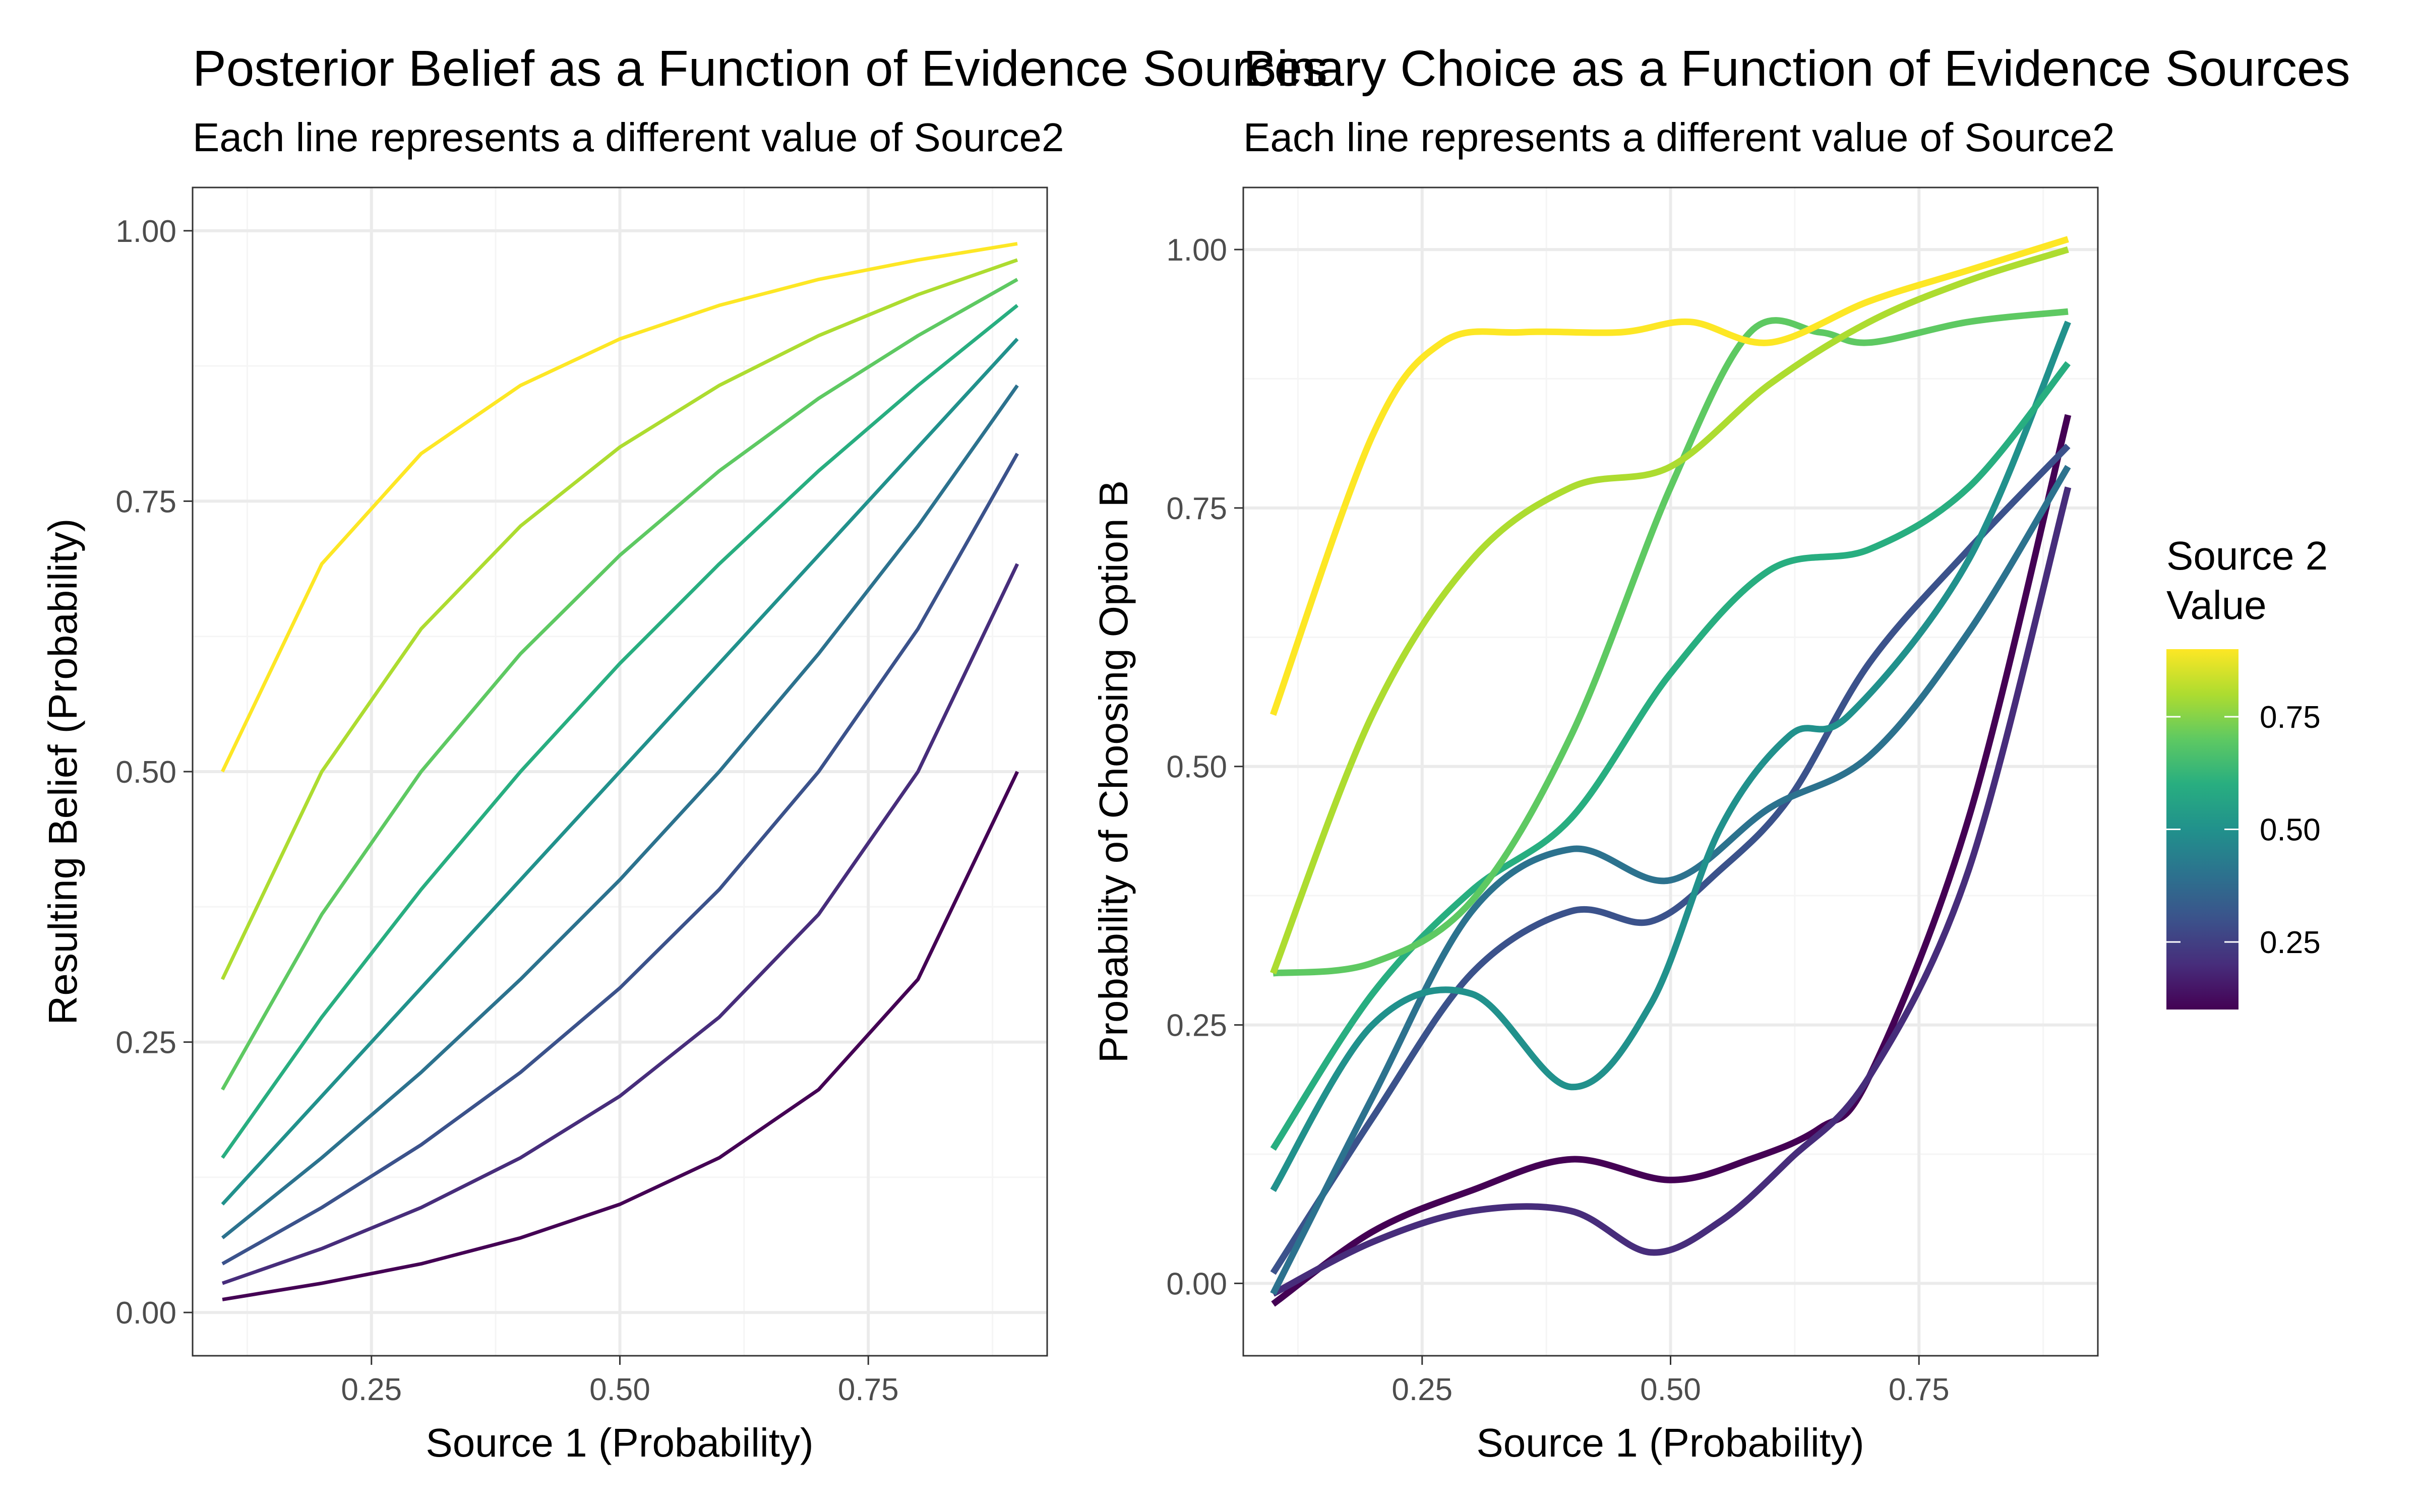  Describe the element at coordinates (62, 772) in the screenshot. I see `left-y-axis-title: Resulting Belief (Probability)` at that location.